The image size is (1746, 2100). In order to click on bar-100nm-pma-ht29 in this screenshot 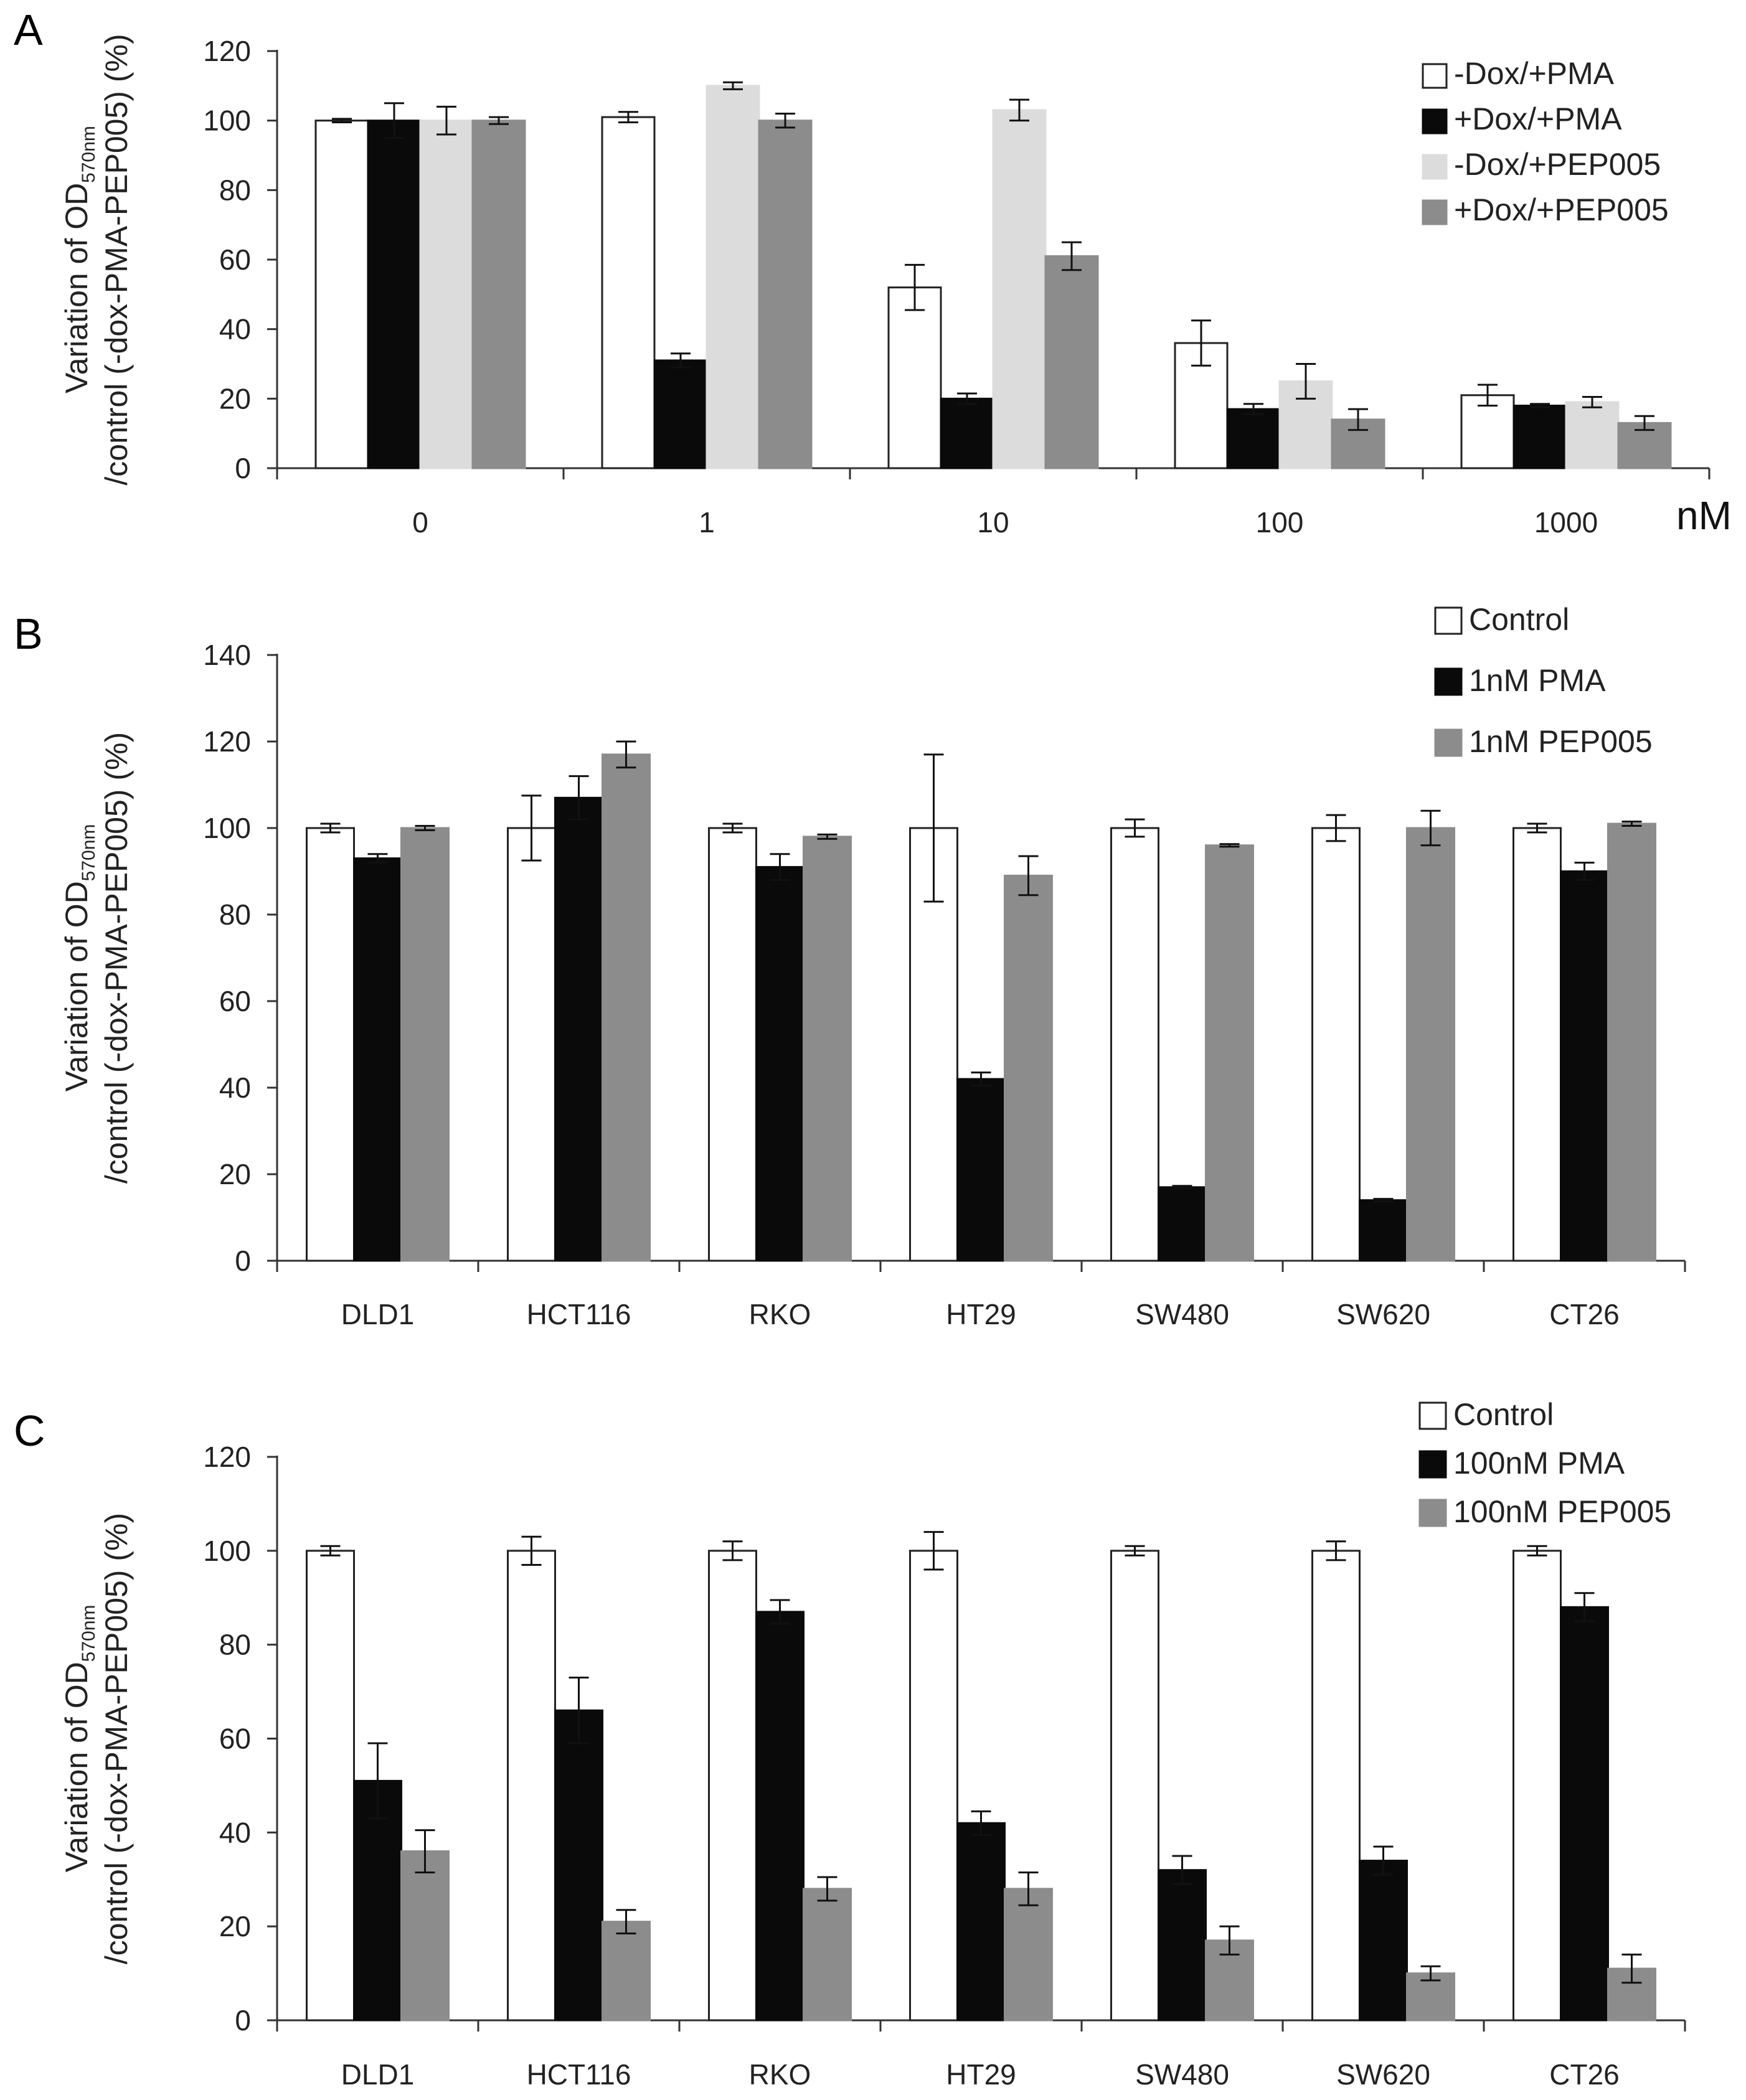, I will do `click(981, 1922)`.